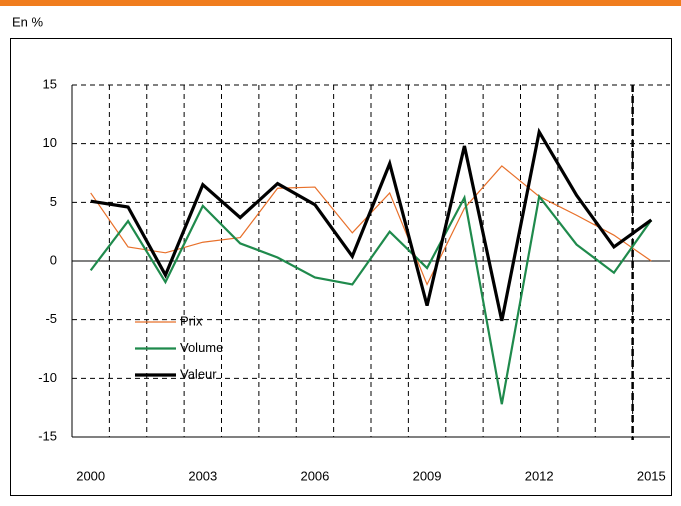  What do you see at coordinates (198, 373) in the screenshot?
I see `legend-label: Valeur` at bounding box center [198, 373].